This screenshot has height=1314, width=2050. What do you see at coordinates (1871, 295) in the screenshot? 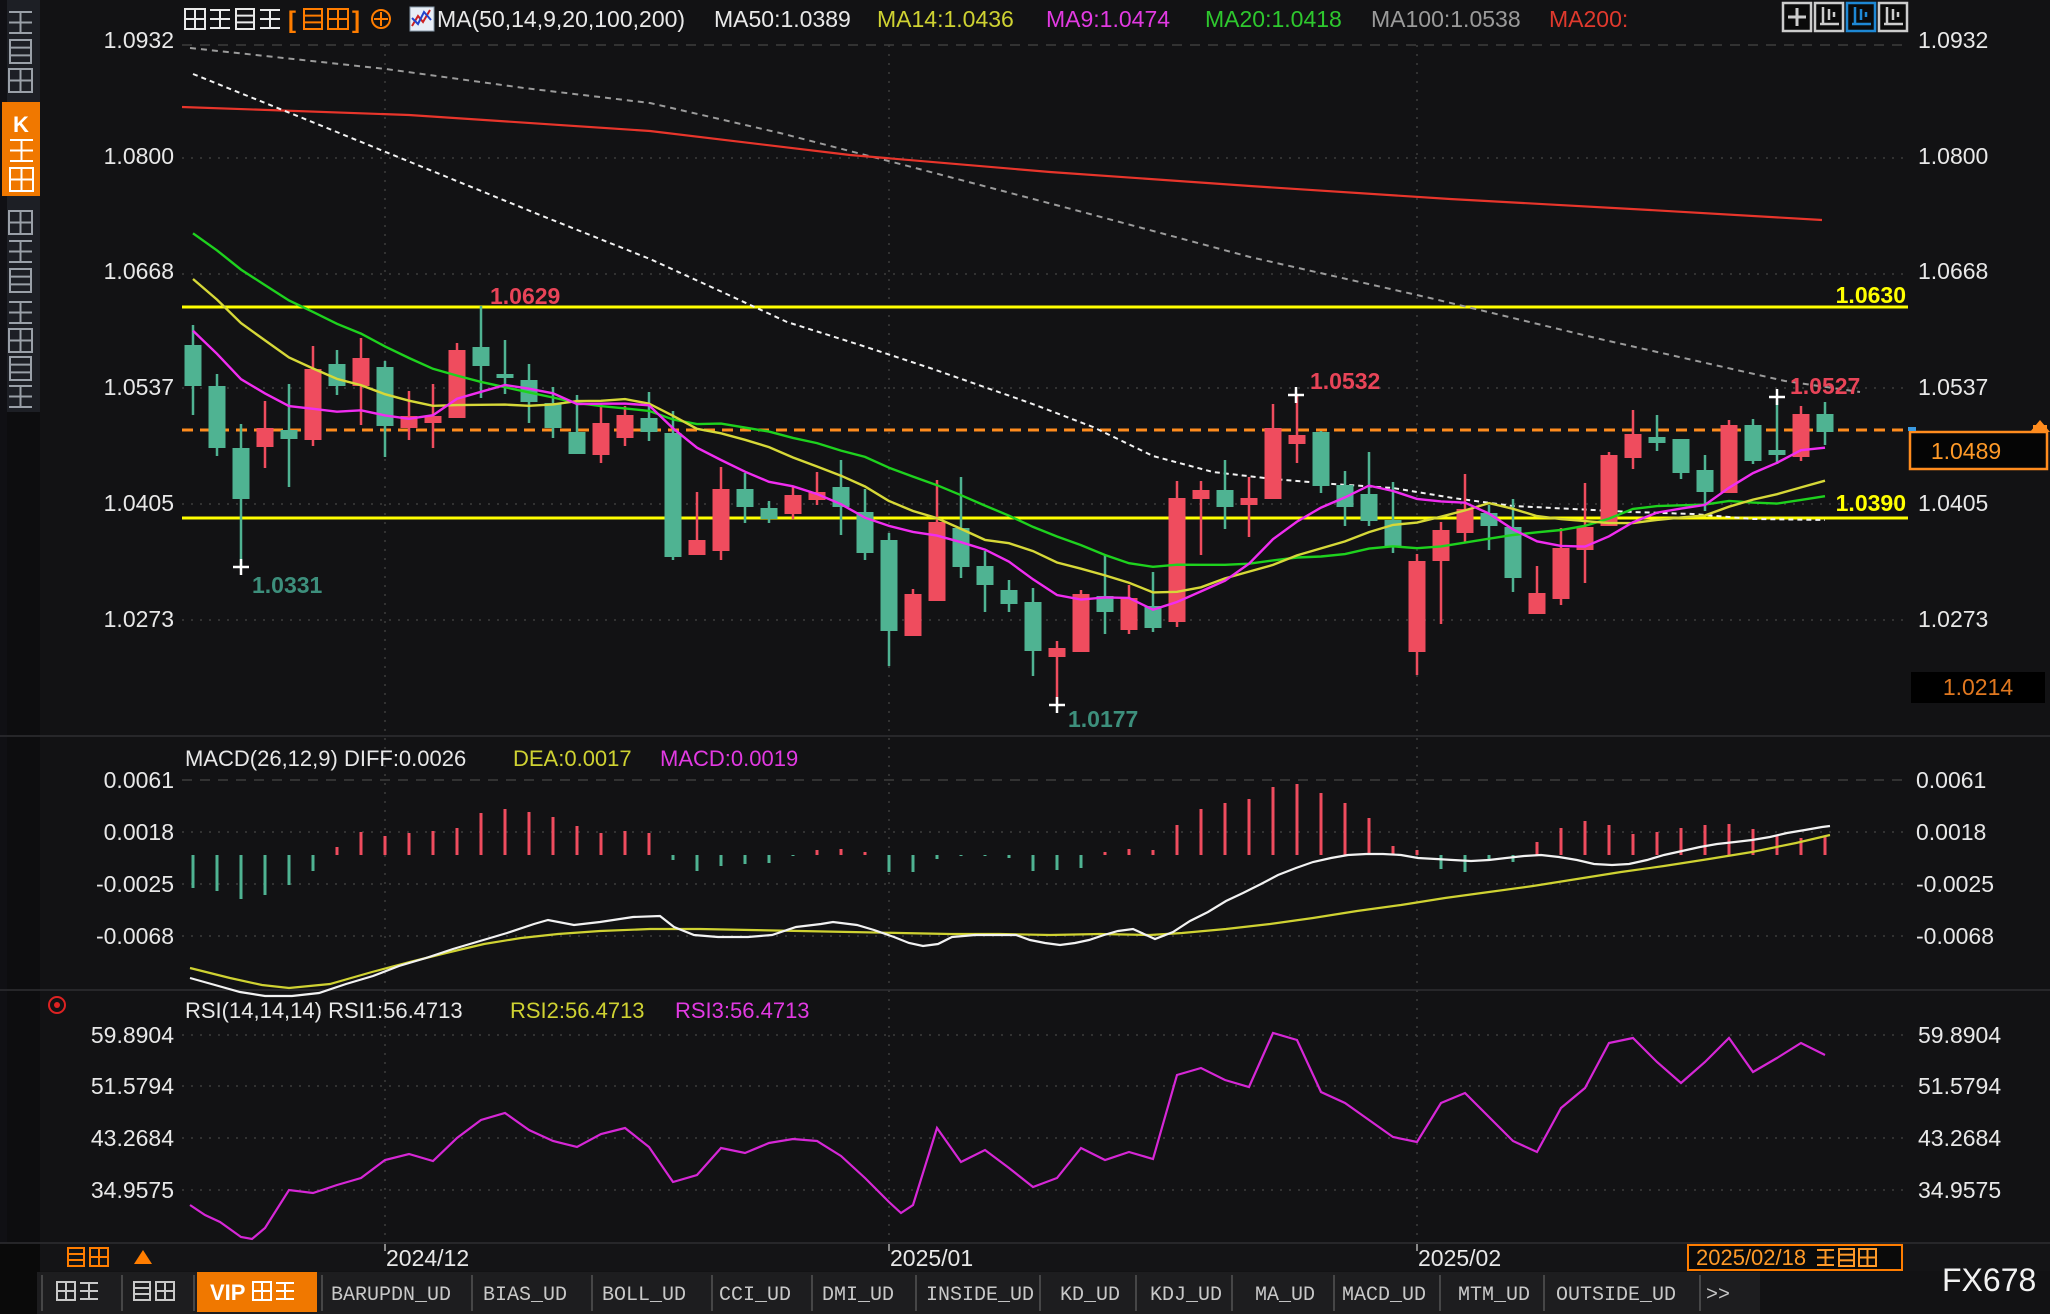
I see `svg-text: 1.0630` at bounding box center [1871, 295].